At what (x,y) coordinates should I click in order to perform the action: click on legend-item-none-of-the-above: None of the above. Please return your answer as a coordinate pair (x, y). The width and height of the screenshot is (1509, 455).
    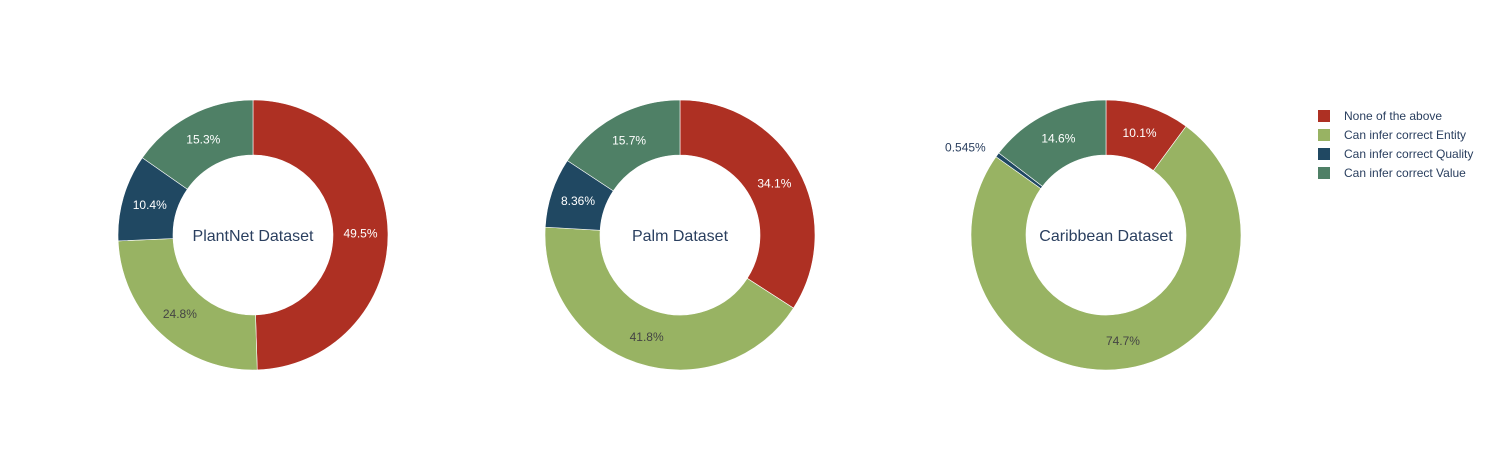
    Looking at the image, I should click on (1410, 115).